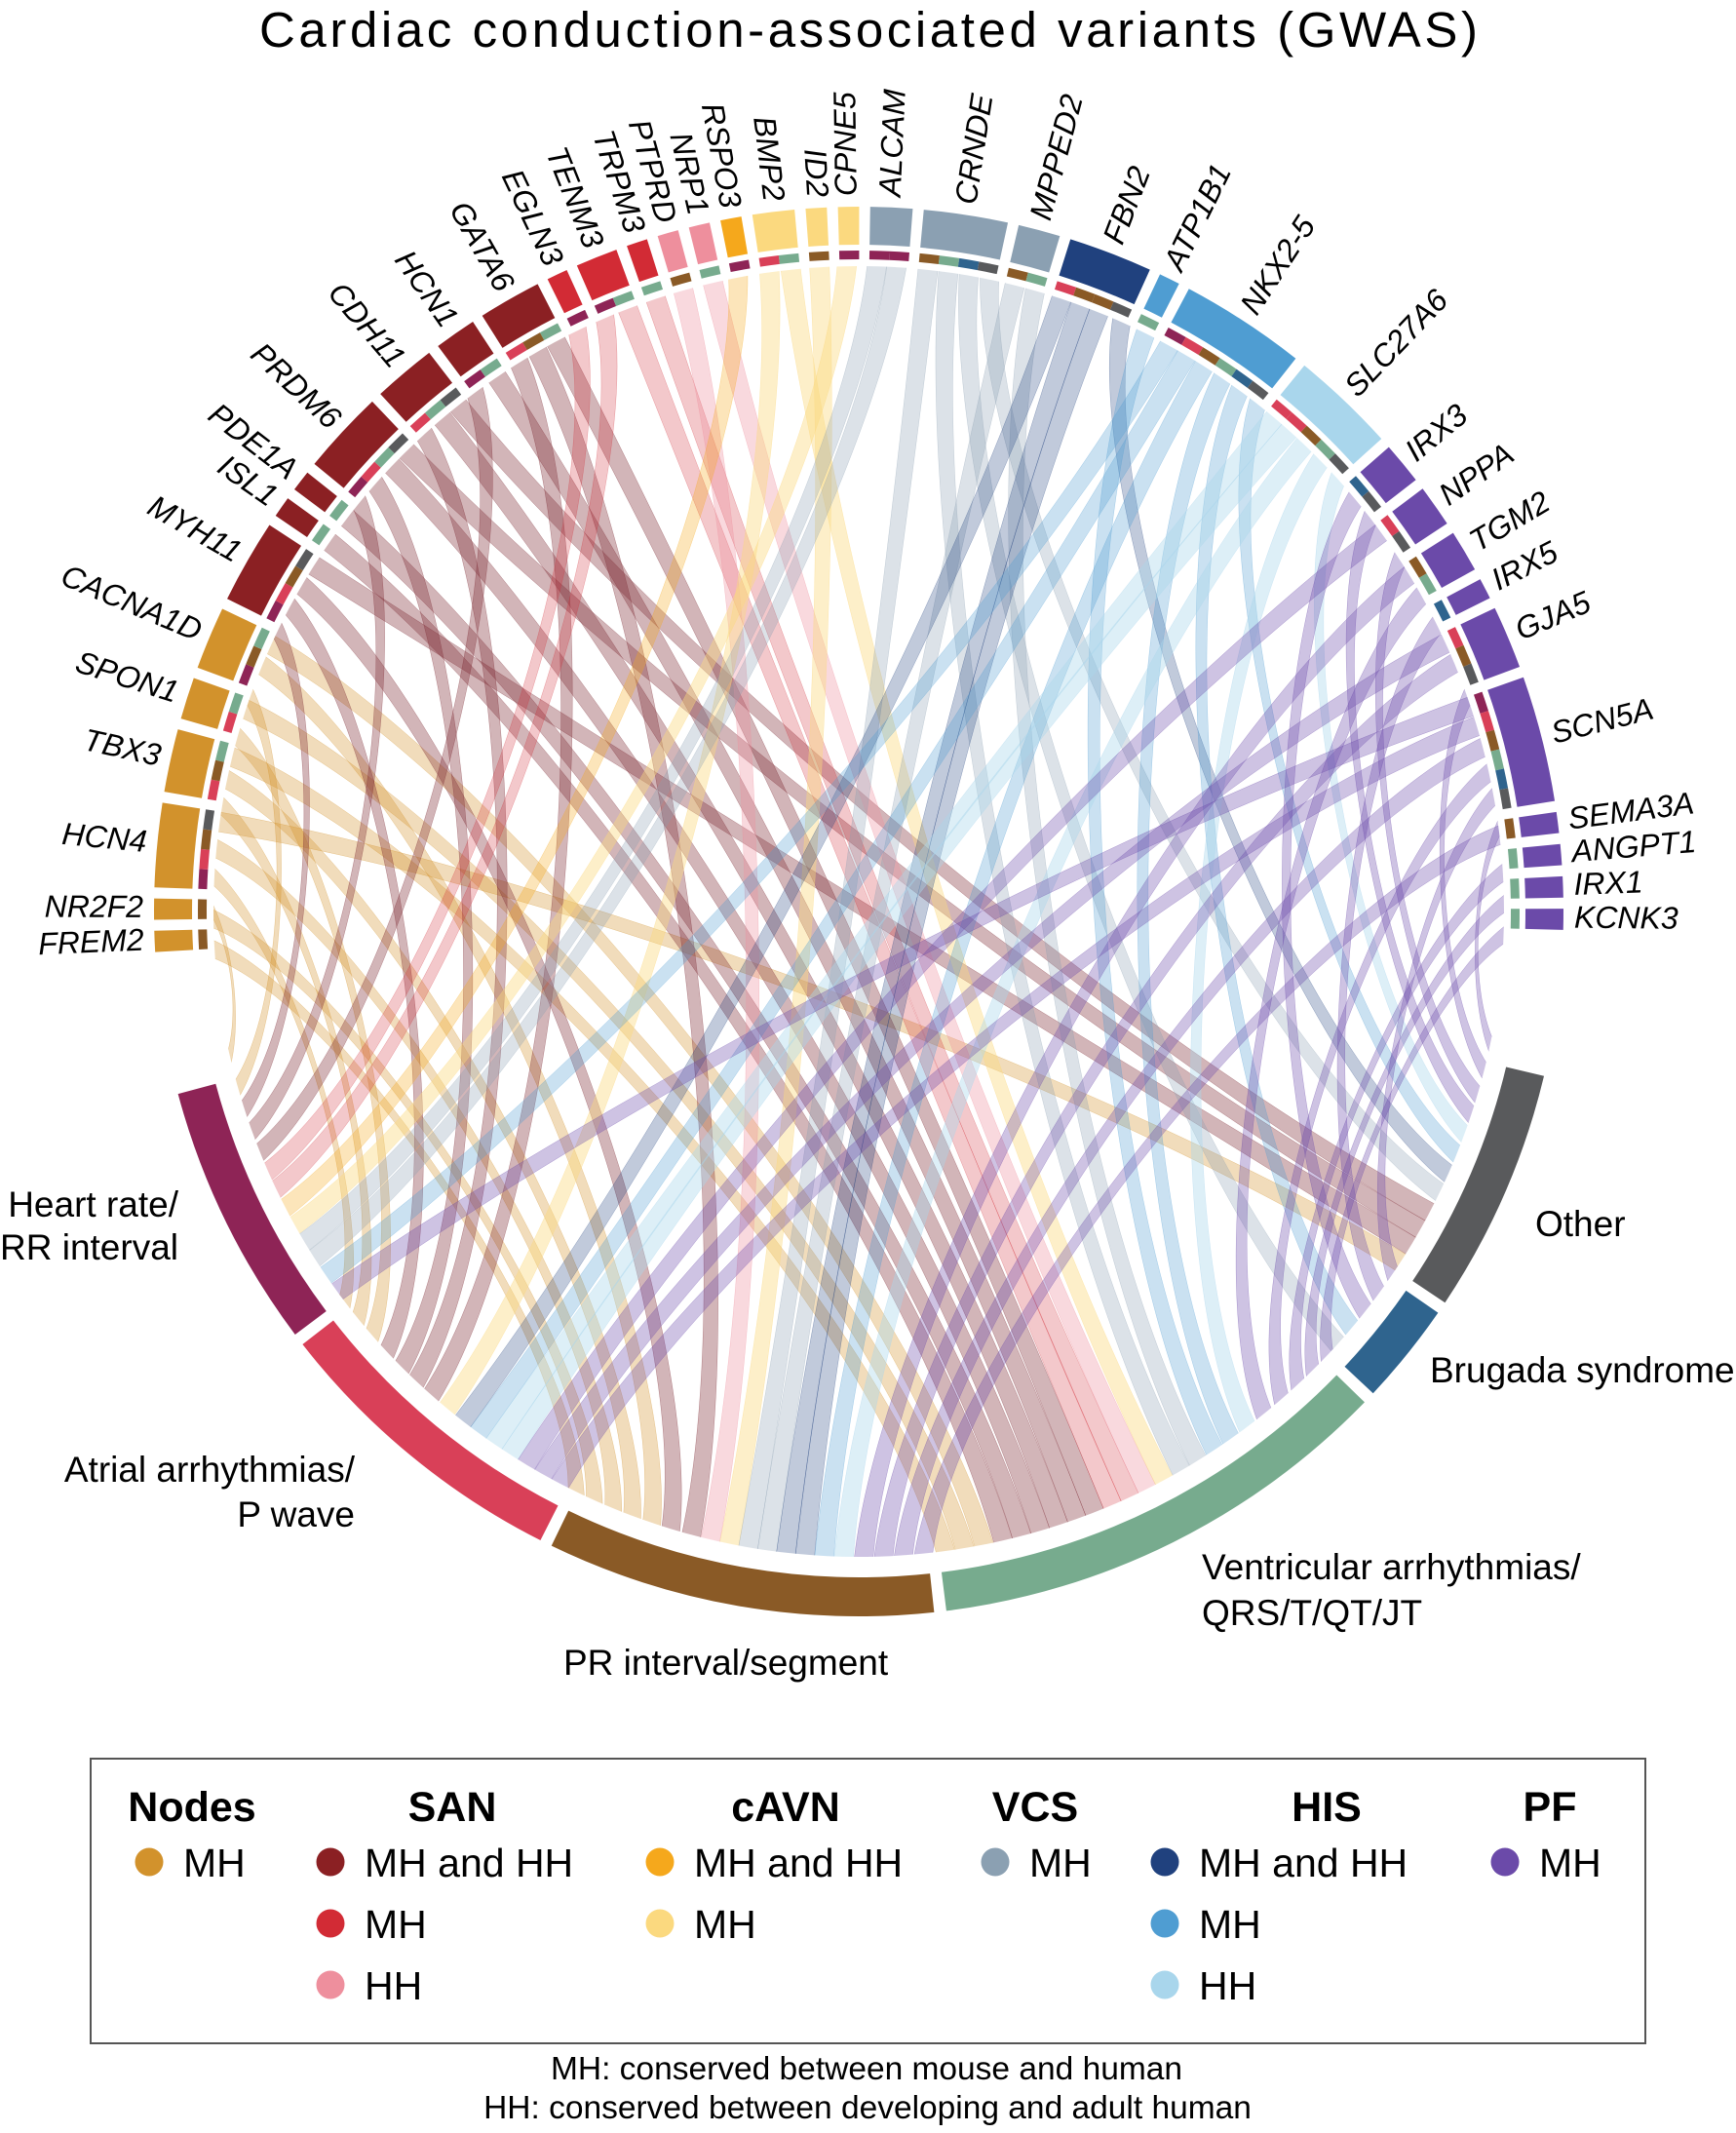 The height and width of the screenshot is (2133, 1736). I want to click on svg-text:MH: conserved between mouse an: MH: conserved between mouse and human, so click(866, 2069).